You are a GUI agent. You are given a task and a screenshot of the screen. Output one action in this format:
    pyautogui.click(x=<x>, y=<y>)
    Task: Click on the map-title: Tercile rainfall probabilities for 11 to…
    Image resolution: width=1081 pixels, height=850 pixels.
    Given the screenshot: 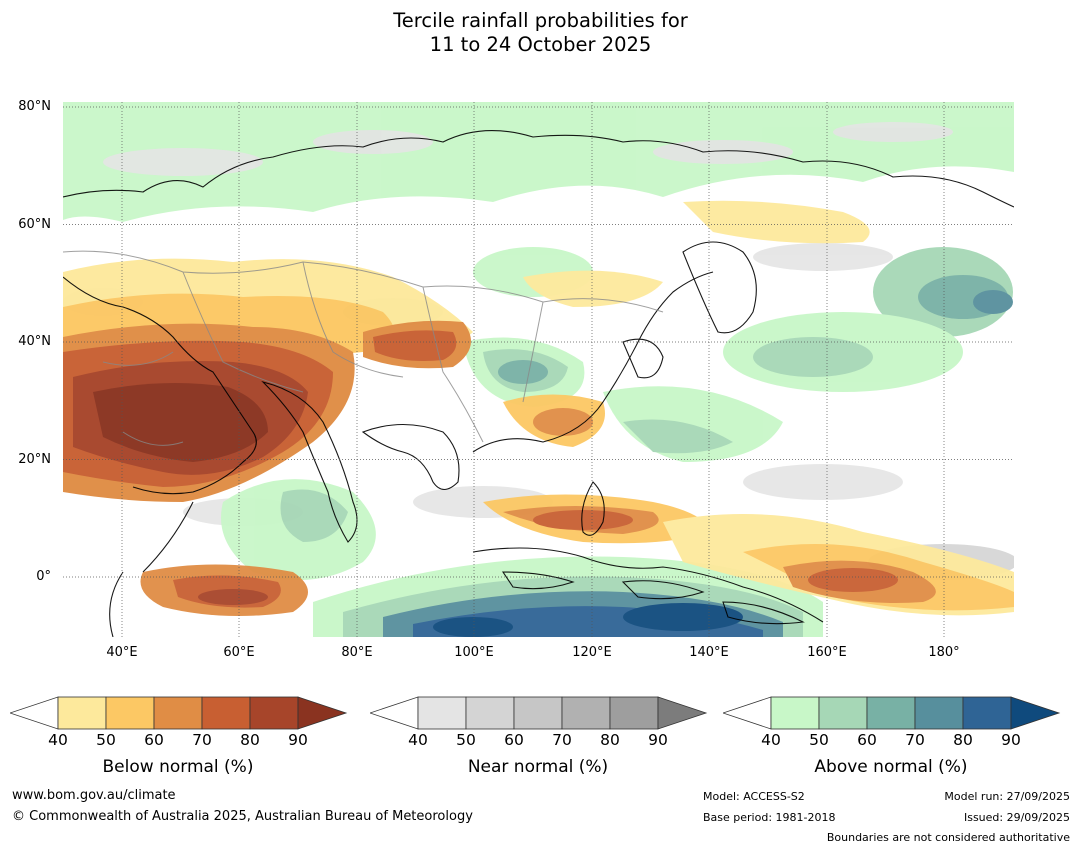 What is the action you would take?
    pyautogui.click(x=540, y=33)
    